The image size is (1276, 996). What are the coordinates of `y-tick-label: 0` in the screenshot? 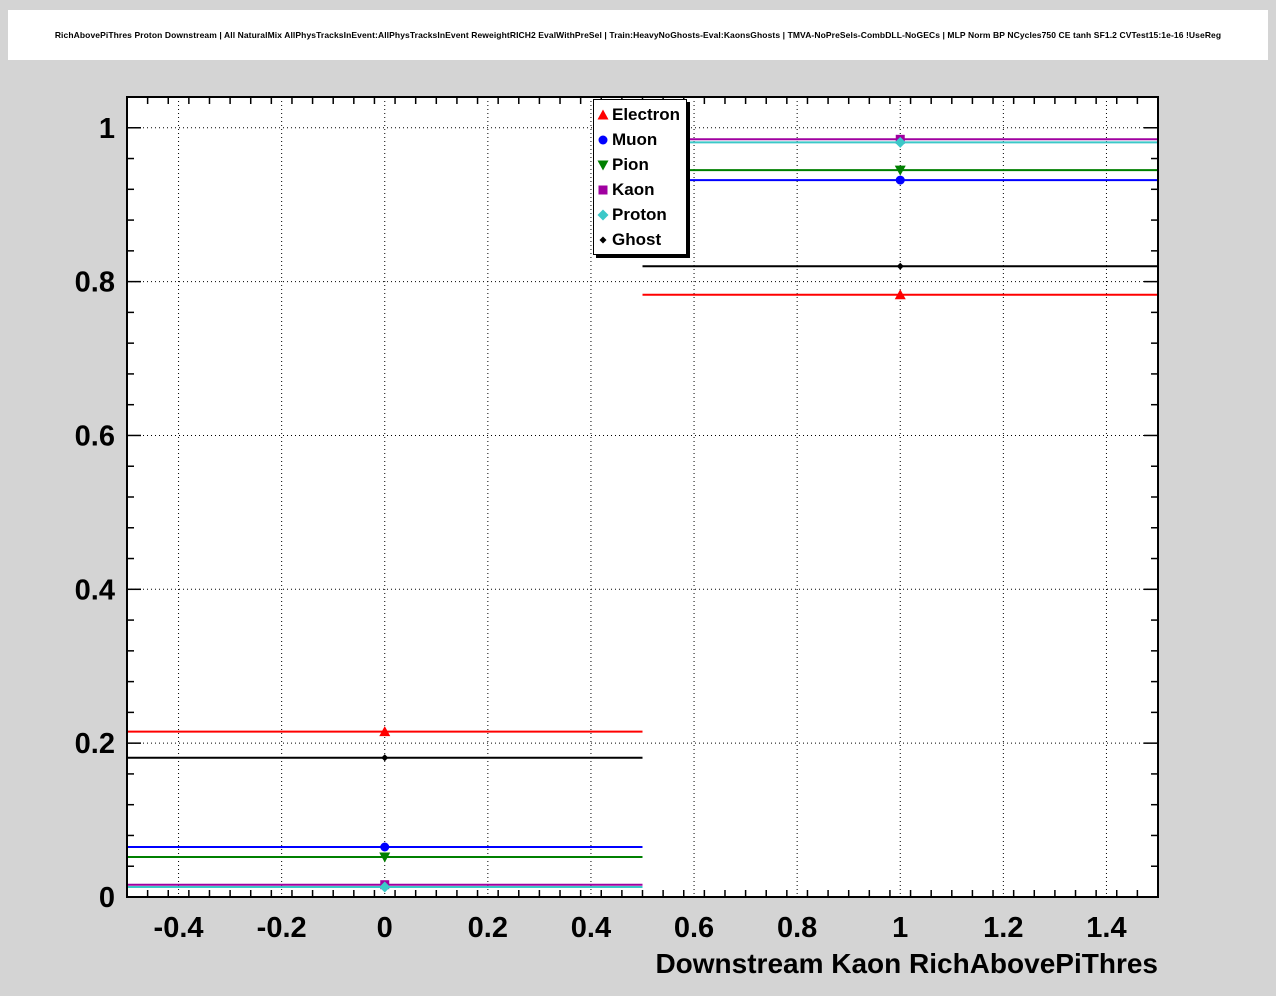 It's located at (107, 898).